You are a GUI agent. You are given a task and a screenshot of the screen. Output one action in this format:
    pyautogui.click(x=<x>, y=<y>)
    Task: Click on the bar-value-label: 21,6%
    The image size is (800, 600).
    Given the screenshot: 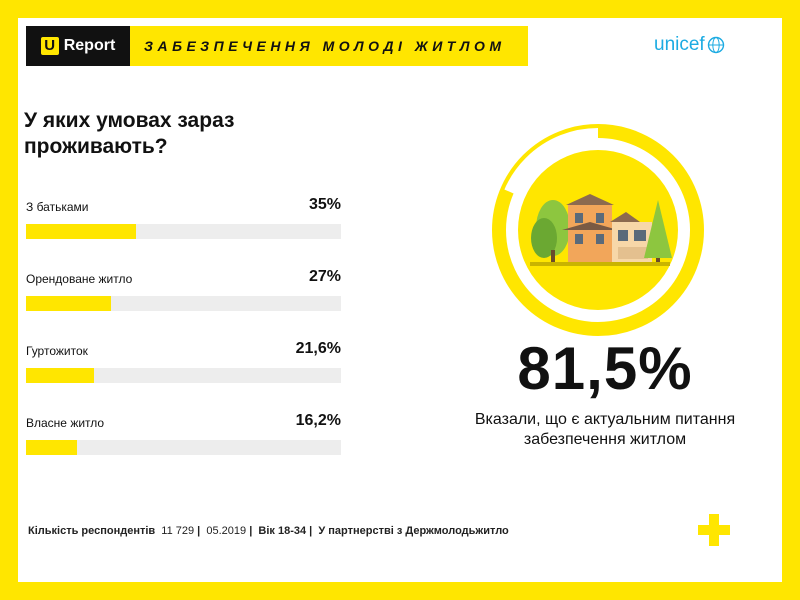 What is the action you would take?
    pyautogui.click(x=318, y=348)
    